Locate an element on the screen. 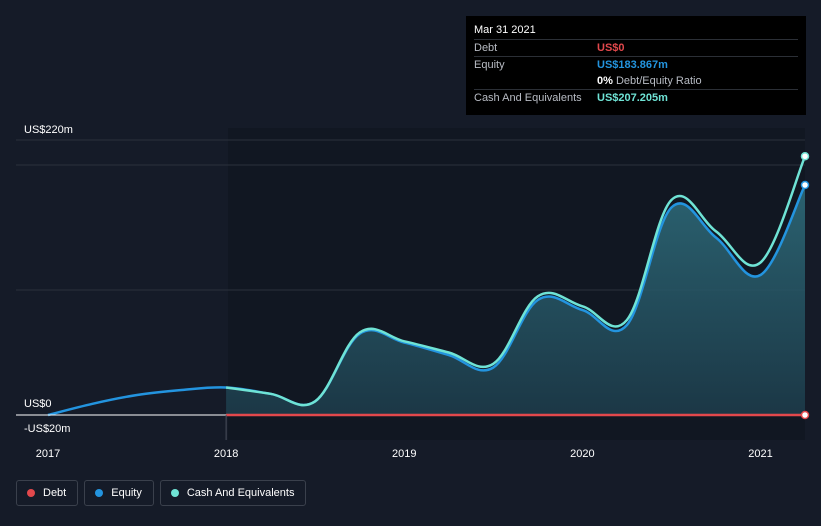 This screenshot has width=821, height=526. tooltip-debt-label: Debt is located at coordinates (486, 48).